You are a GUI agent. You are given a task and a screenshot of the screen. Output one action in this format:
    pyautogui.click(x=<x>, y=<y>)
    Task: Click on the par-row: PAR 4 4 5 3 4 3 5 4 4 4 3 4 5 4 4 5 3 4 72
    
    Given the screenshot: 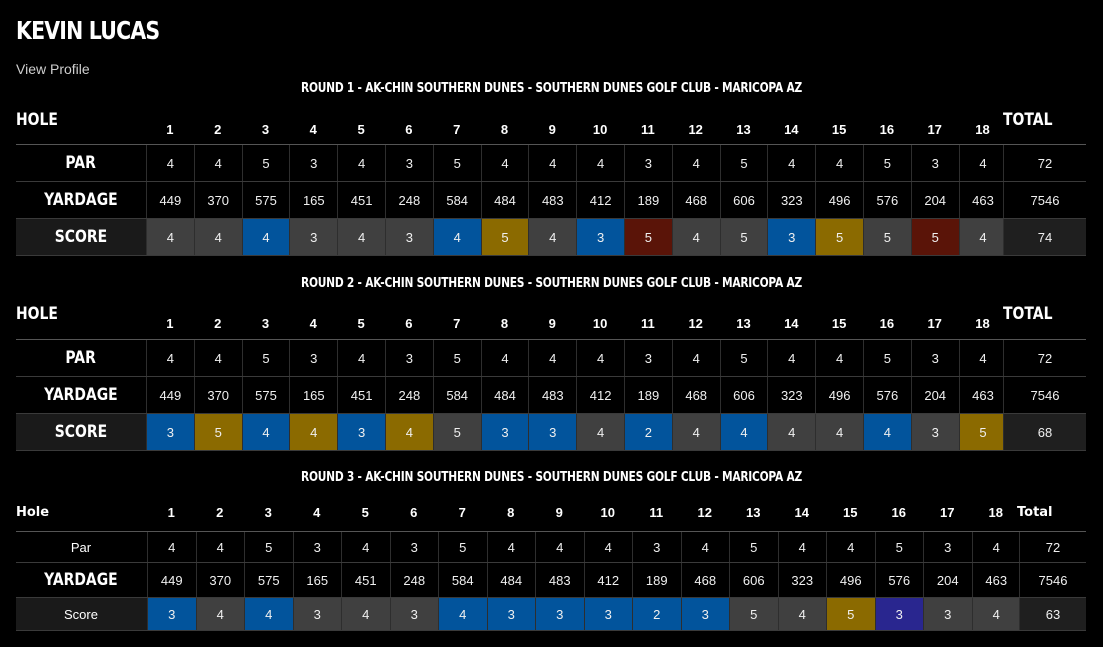 What is the action you would take?
    pyautogui.click(x=551, y=163)
    